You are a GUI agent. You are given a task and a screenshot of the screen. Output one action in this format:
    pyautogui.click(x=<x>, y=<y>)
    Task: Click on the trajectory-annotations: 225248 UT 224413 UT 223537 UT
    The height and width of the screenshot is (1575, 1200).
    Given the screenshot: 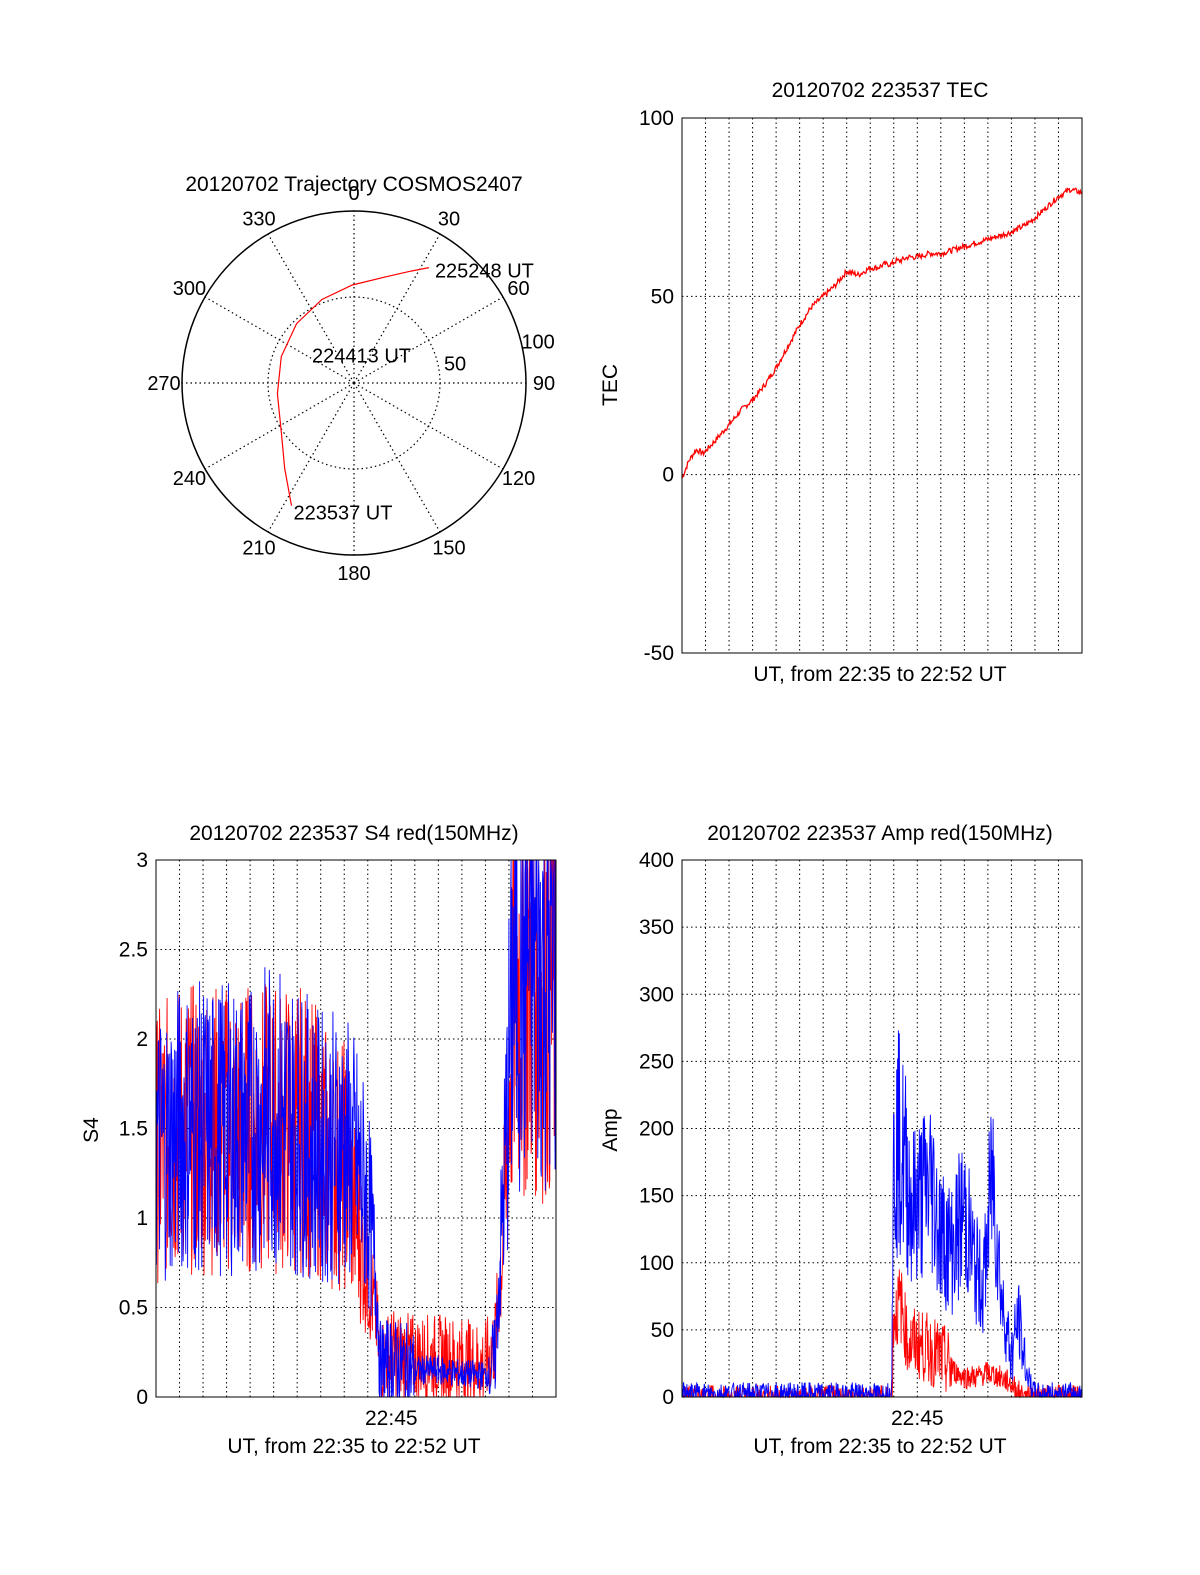 What is the action you would take?
    pyautogui.click(x=414, y=393)
    